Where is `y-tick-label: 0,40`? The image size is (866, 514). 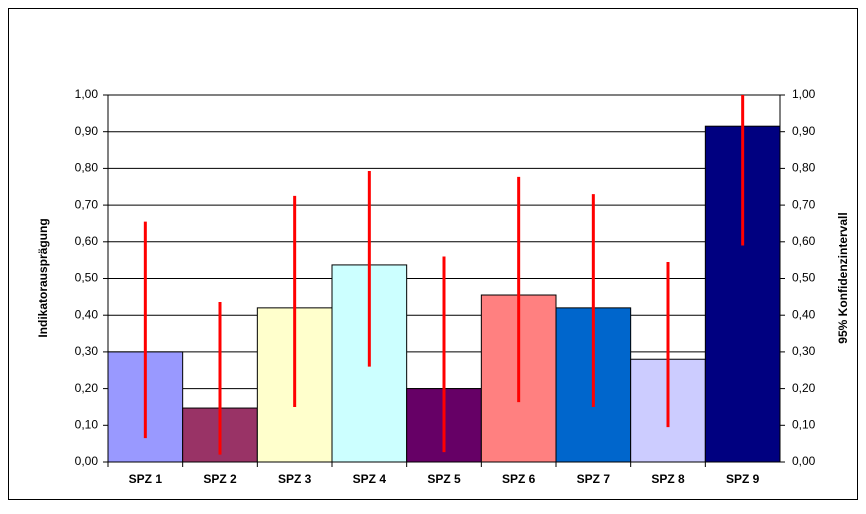 y-tick-label: 0,40 is located at coordinates (87, 314).